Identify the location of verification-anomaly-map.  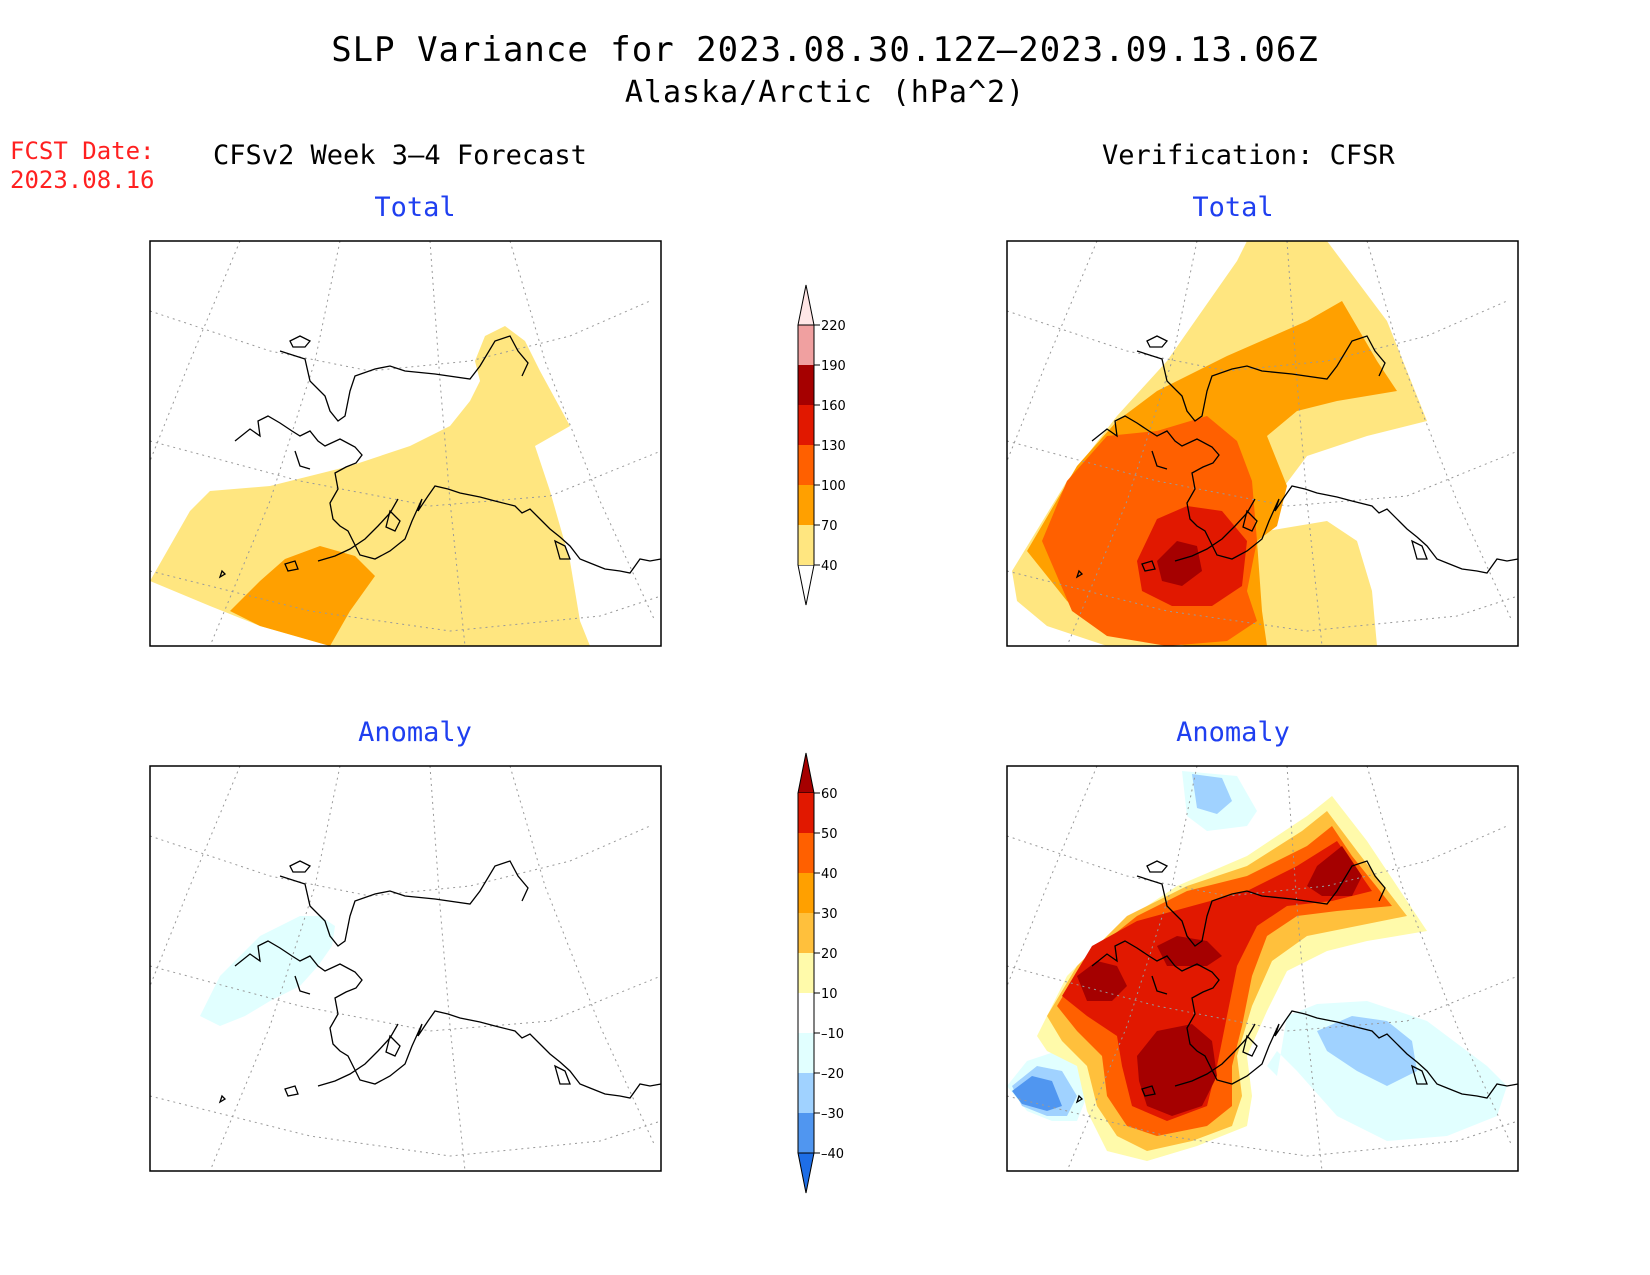
(1262, 968).